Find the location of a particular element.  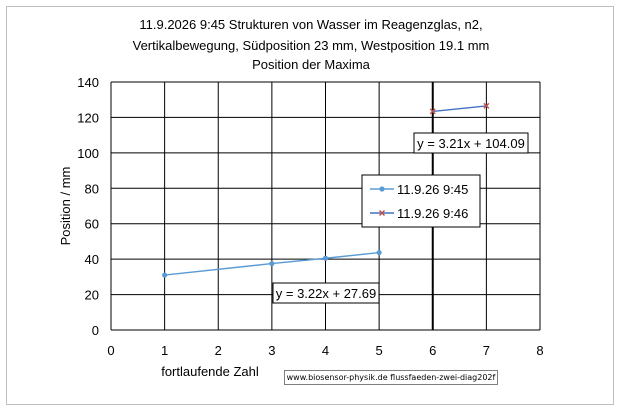

y-tick-label: 20 is located at coordinates (92, 295).